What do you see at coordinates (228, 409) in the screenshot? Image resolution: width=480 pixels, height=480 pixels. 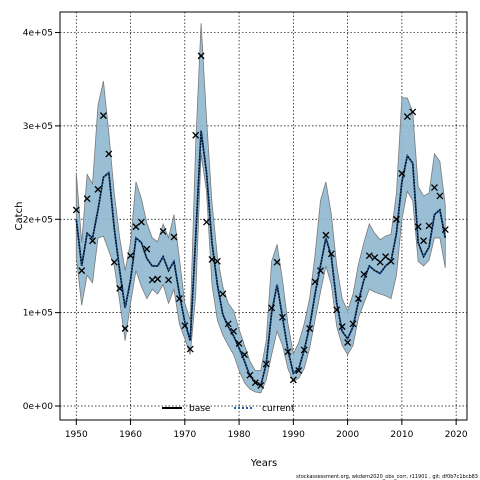 I see `legend: base current` at bounding box center [228, 409].